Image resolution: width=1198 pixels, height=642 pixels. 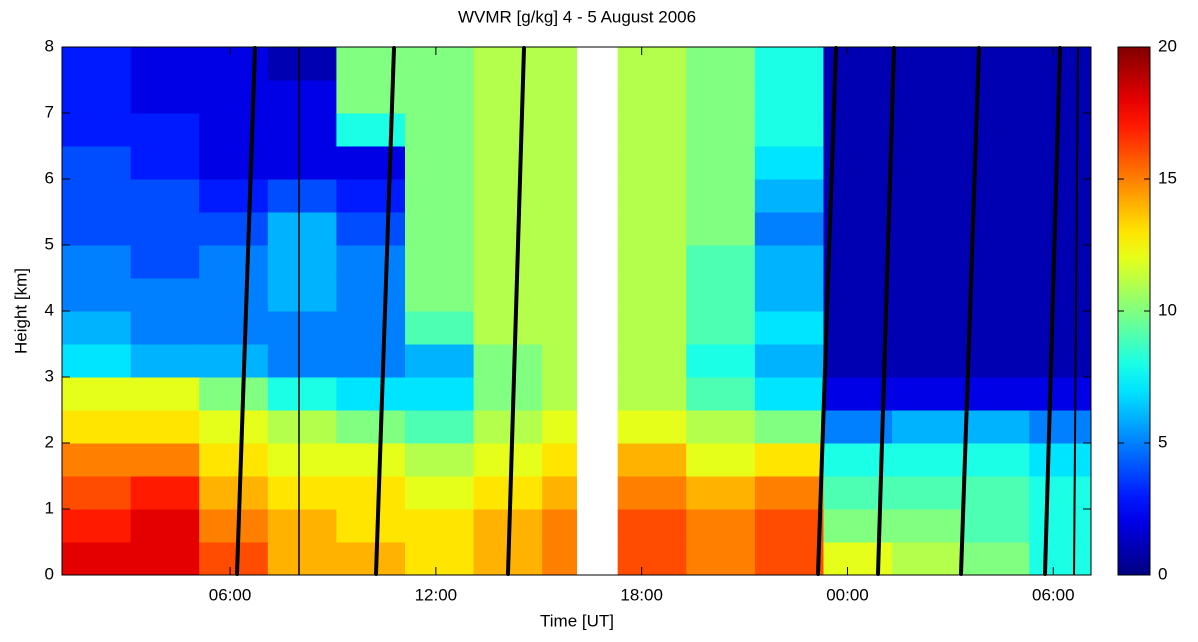 What do you see at coordinates (1162, 573) in the screenshot?
I see `colorbar-tick-label: 0` at bounding box center [1162, 573].